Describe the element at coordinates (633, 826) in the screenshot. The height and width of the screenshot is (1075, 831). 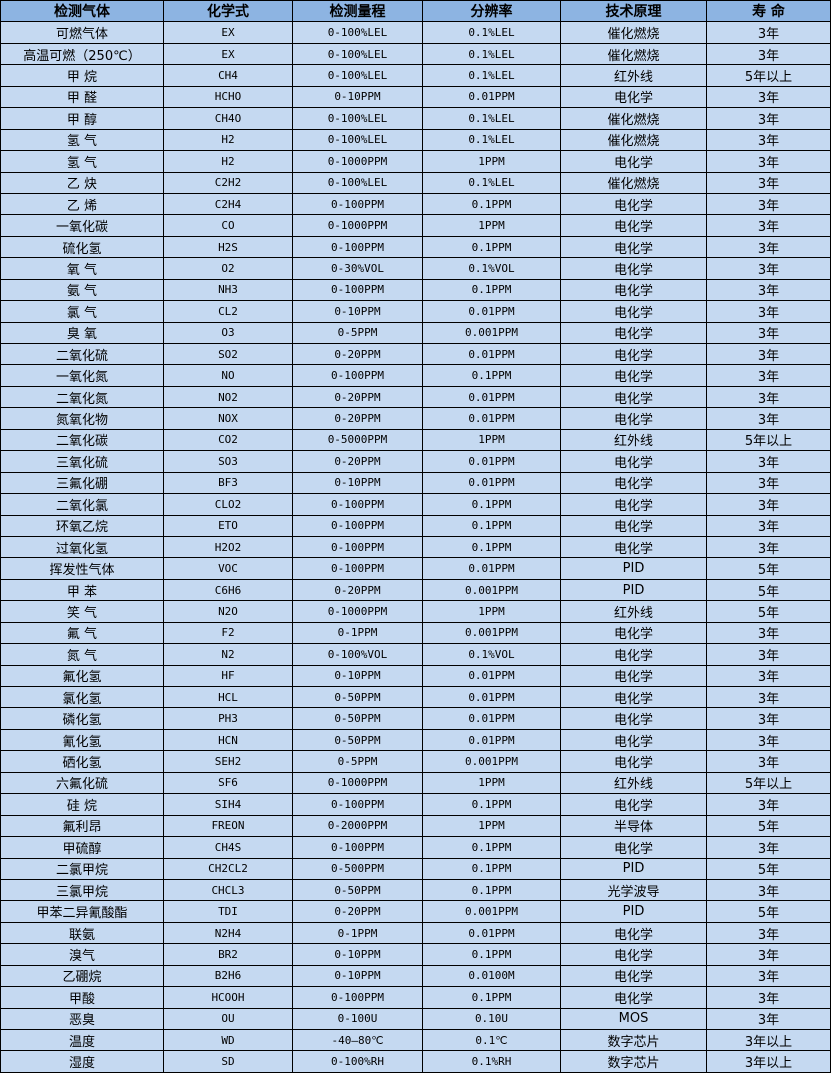
I see `cell-principle: 半导体` at that location.